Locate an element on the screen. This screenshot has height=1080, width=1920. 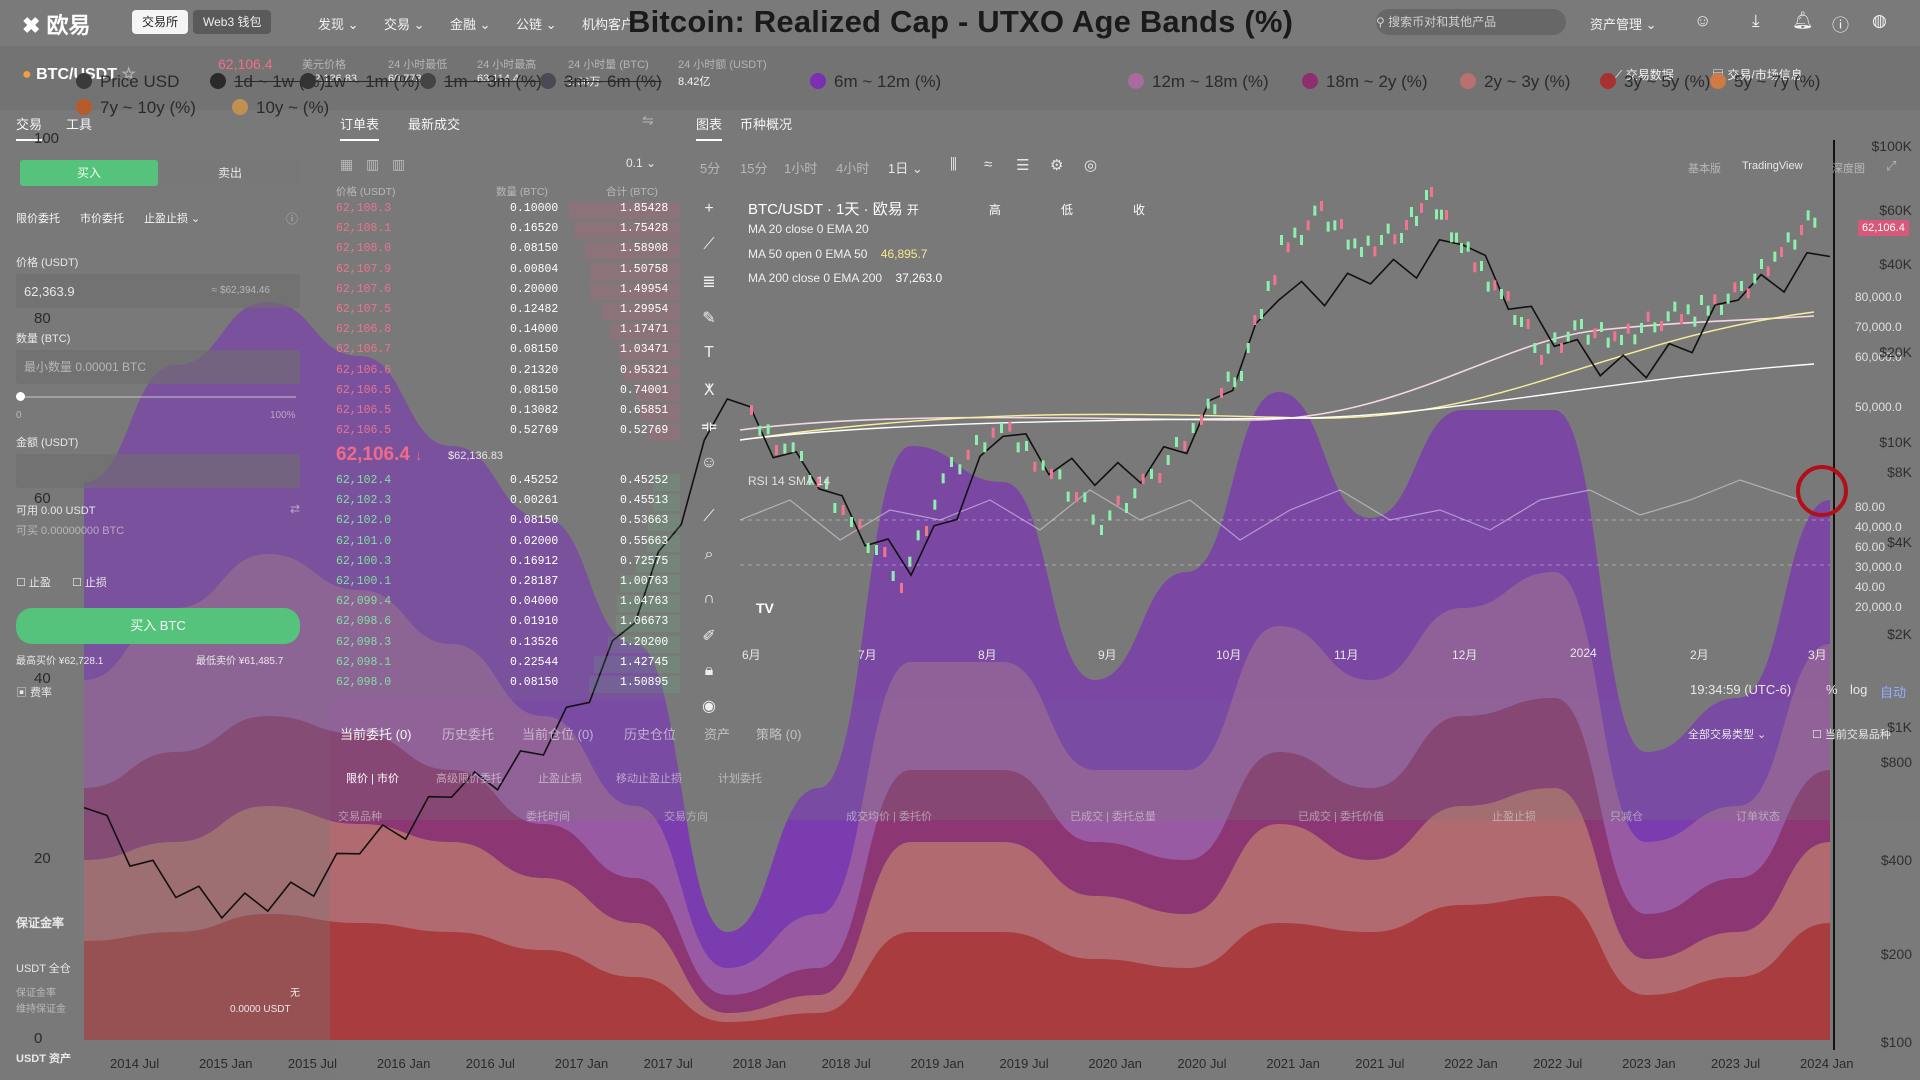
legend-item: 5y ~ 7y (%) is located at coordinates (1765, 82).